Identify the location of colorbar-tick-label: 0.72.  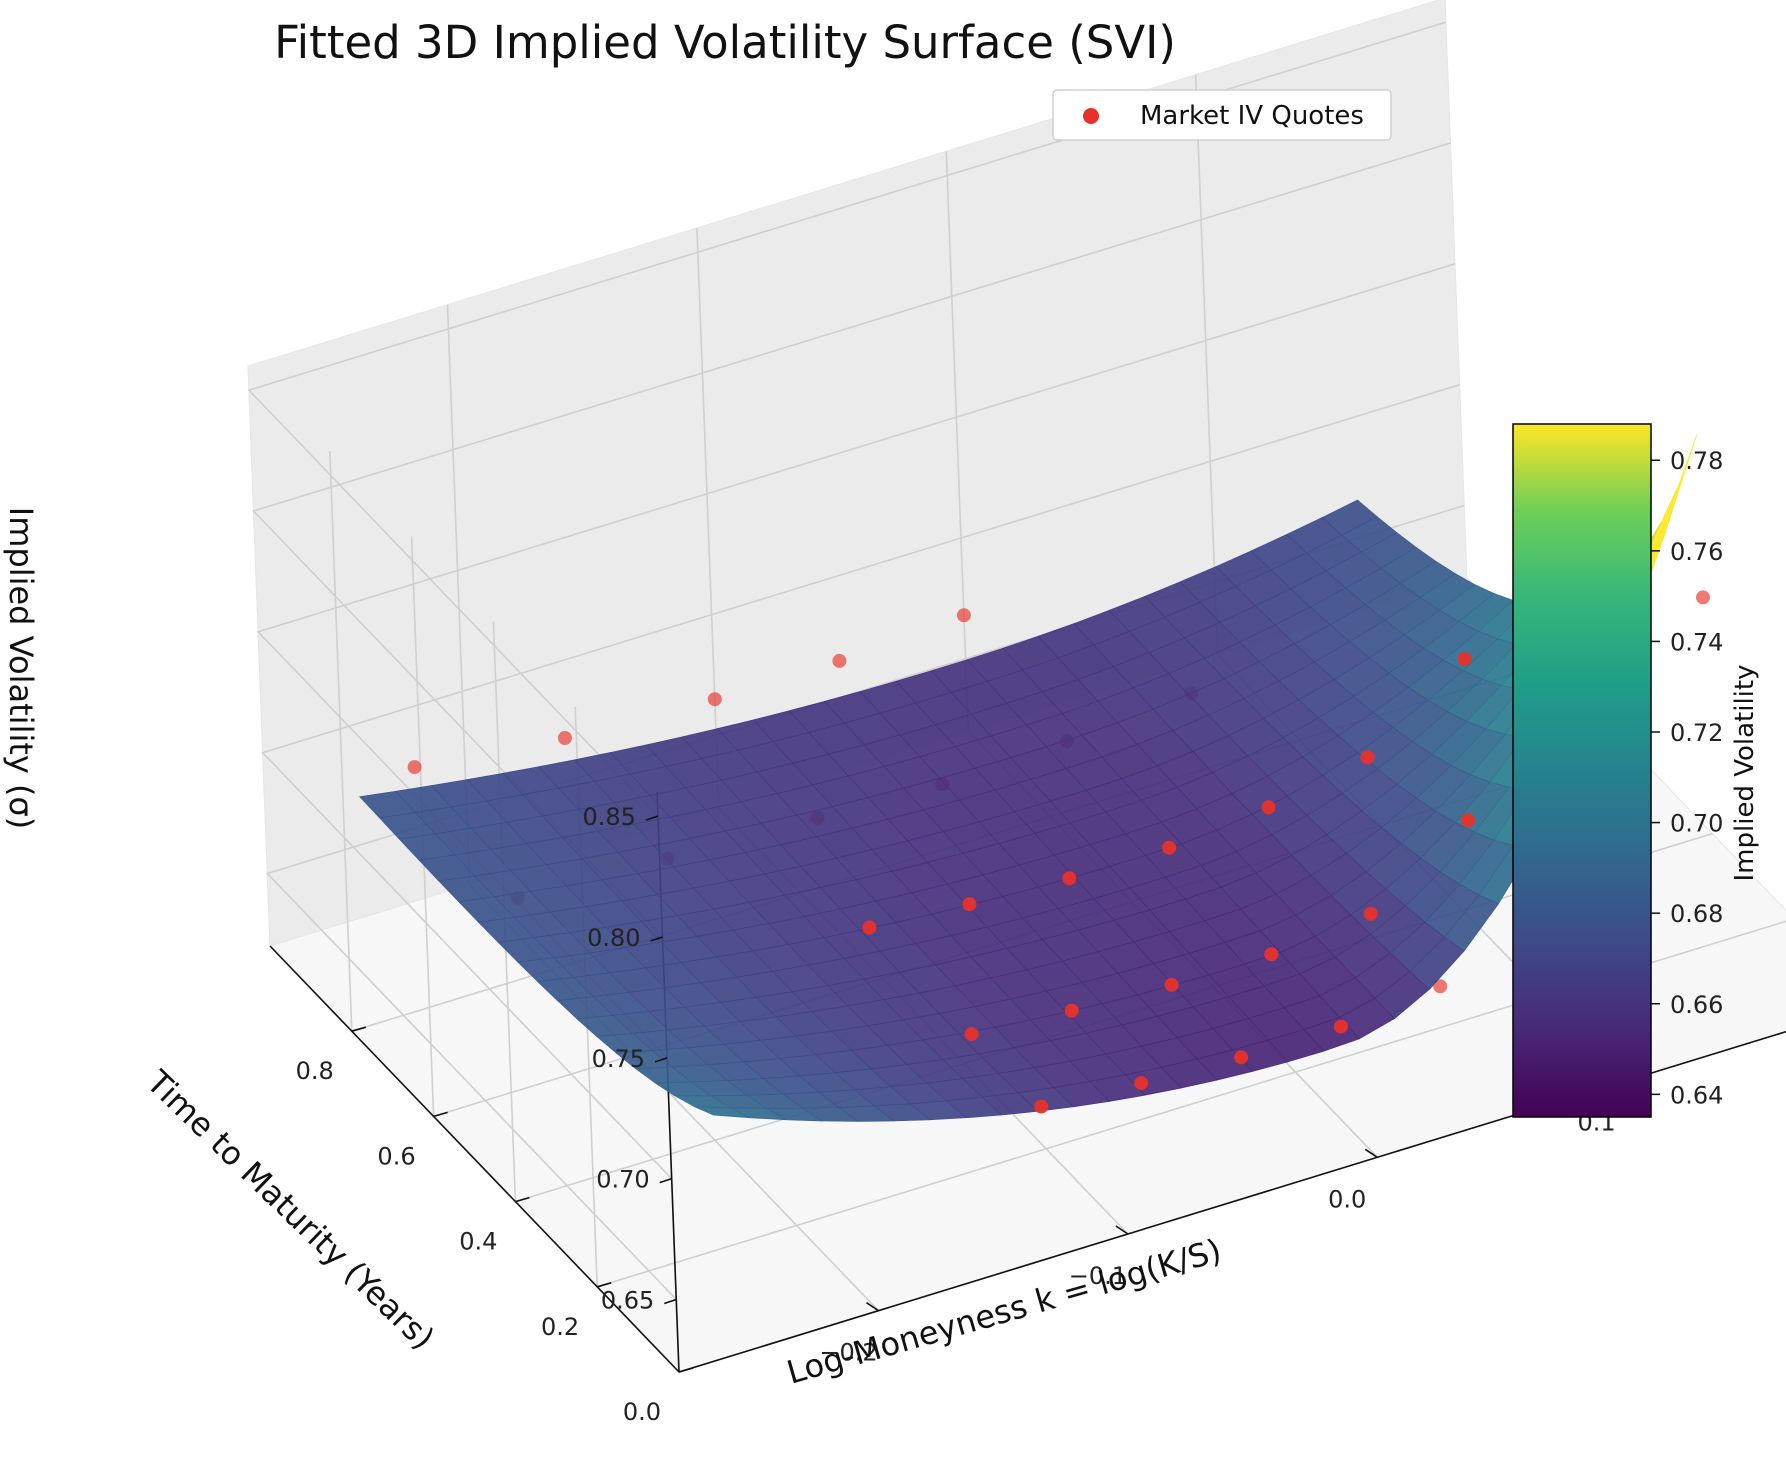
(1696, 733).